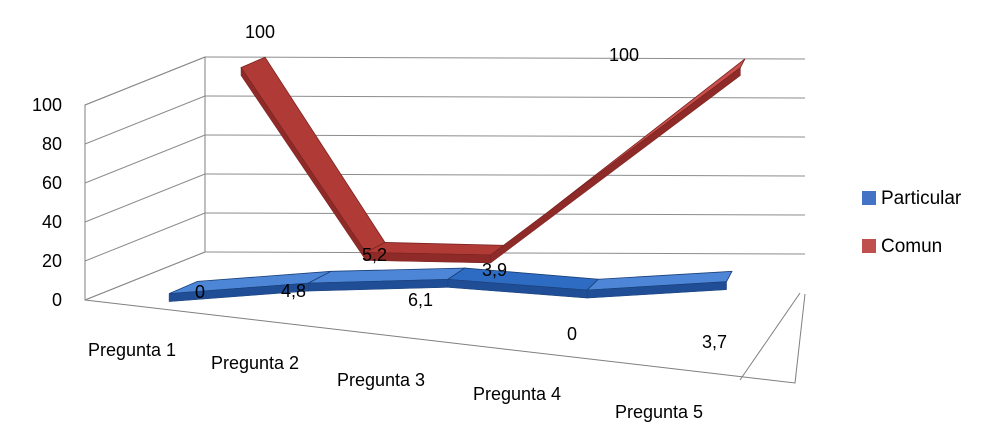  What do you see at coordinates (921, 198) in the screenshot?
I see `legend-label-particular: Particular` at bounding box center [921, 198].